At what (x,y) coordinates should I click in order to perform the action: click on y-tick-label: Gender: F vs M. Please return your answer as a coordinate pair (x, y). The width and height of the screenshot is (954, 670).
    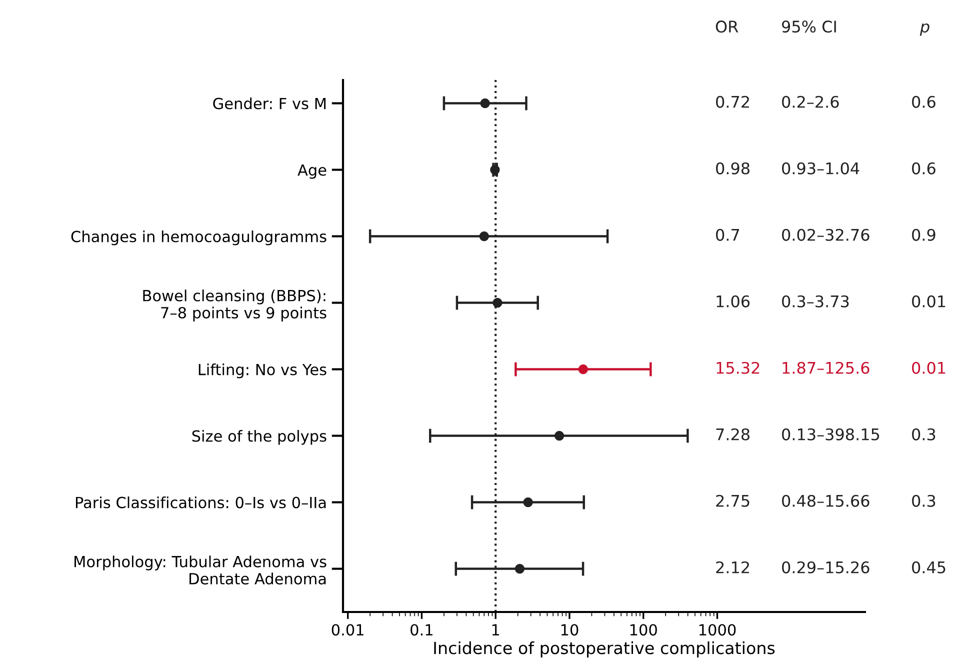
    Looking at the image, I should click on (269, 103).